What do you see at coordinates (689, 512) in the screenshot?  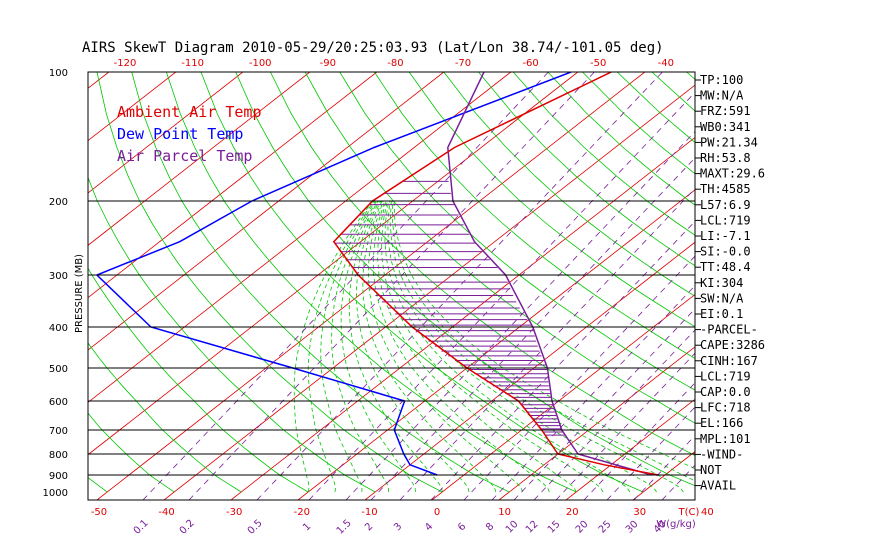 I see `temp-unit-label: T(C)` at bounding box center [689, 512].